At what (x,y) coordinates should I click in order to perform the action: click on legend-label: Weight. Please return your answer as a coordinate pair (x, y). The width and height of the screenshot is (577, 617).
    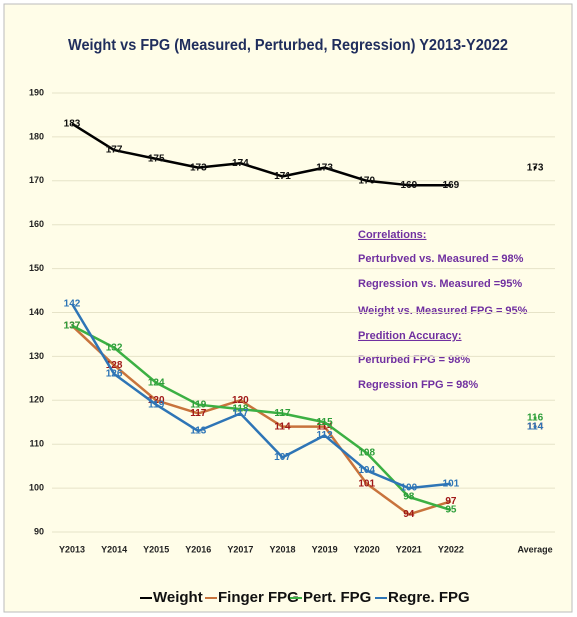
    Looking at the image, I should click on (178, 597).